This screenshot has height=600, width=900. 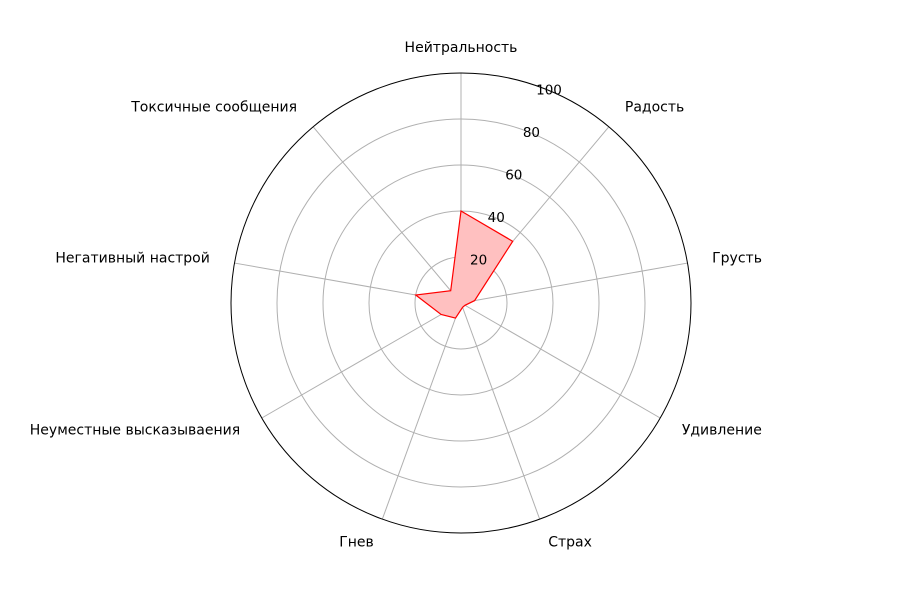 What do you see at coordinates (531, 133) in the screenshot?
I see `radial-tick-label: 80` at bounding box center [531, 133].